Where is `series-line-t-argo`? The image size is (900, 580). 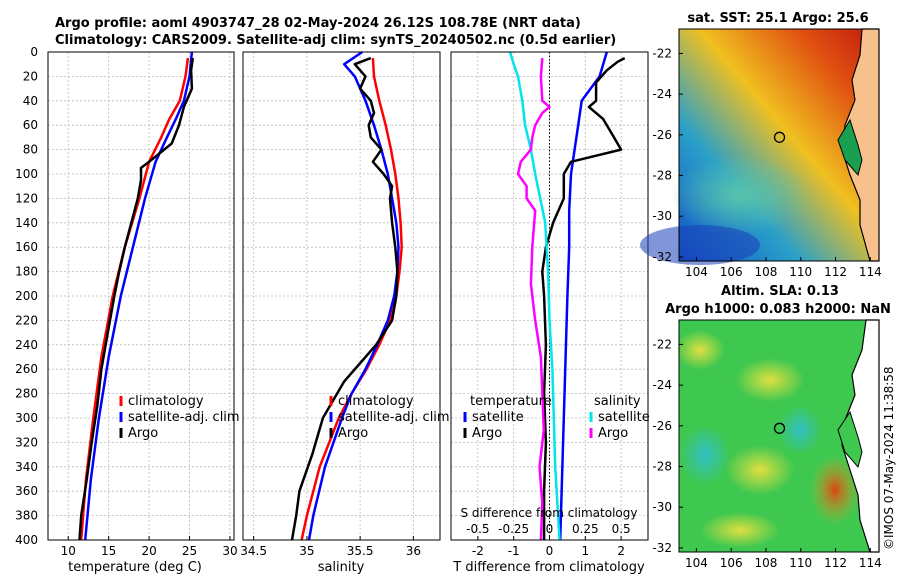 series-line-t-argo is located at coordinates (583, 298).